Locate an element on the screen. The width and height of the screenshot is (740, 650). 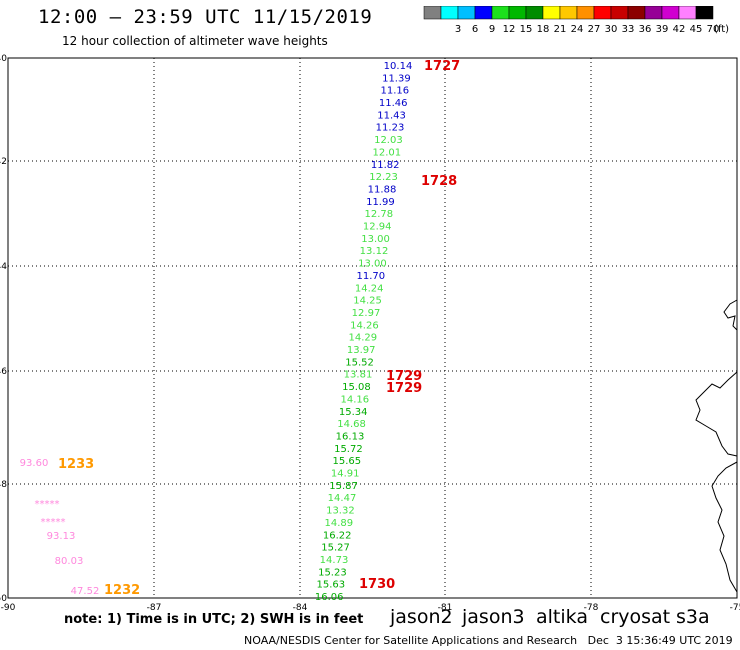
swh-value: 14.68 is located at coordinates (351, 424).